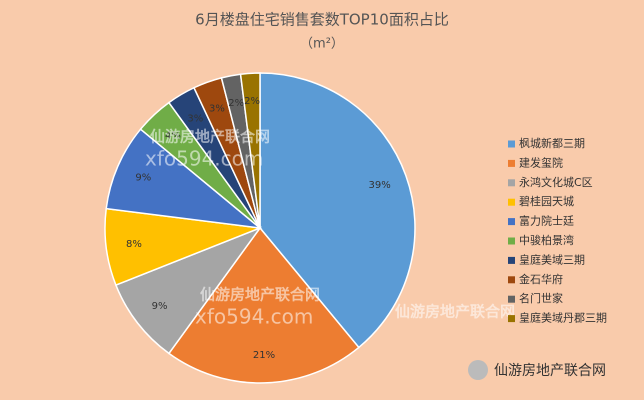 The width and height of the screenshot is (644, 400). Describe the element at coordinates (541, 298) in the screenshot. I see `legend-label: 名门世家` at that location.